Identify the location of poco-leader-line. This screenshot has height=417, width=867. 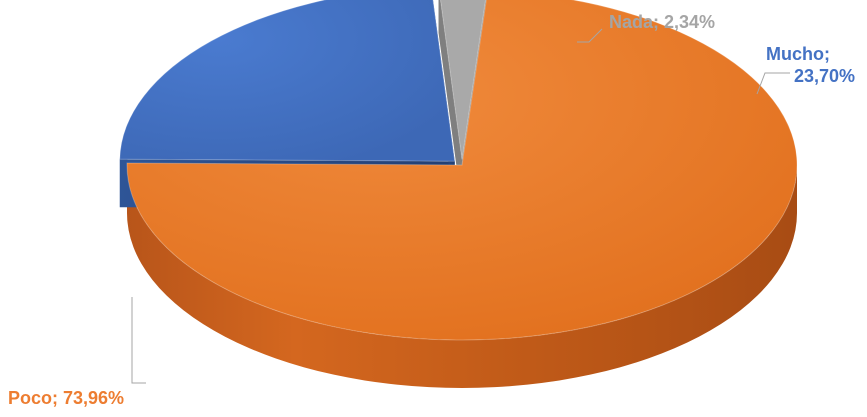
(138, 340).